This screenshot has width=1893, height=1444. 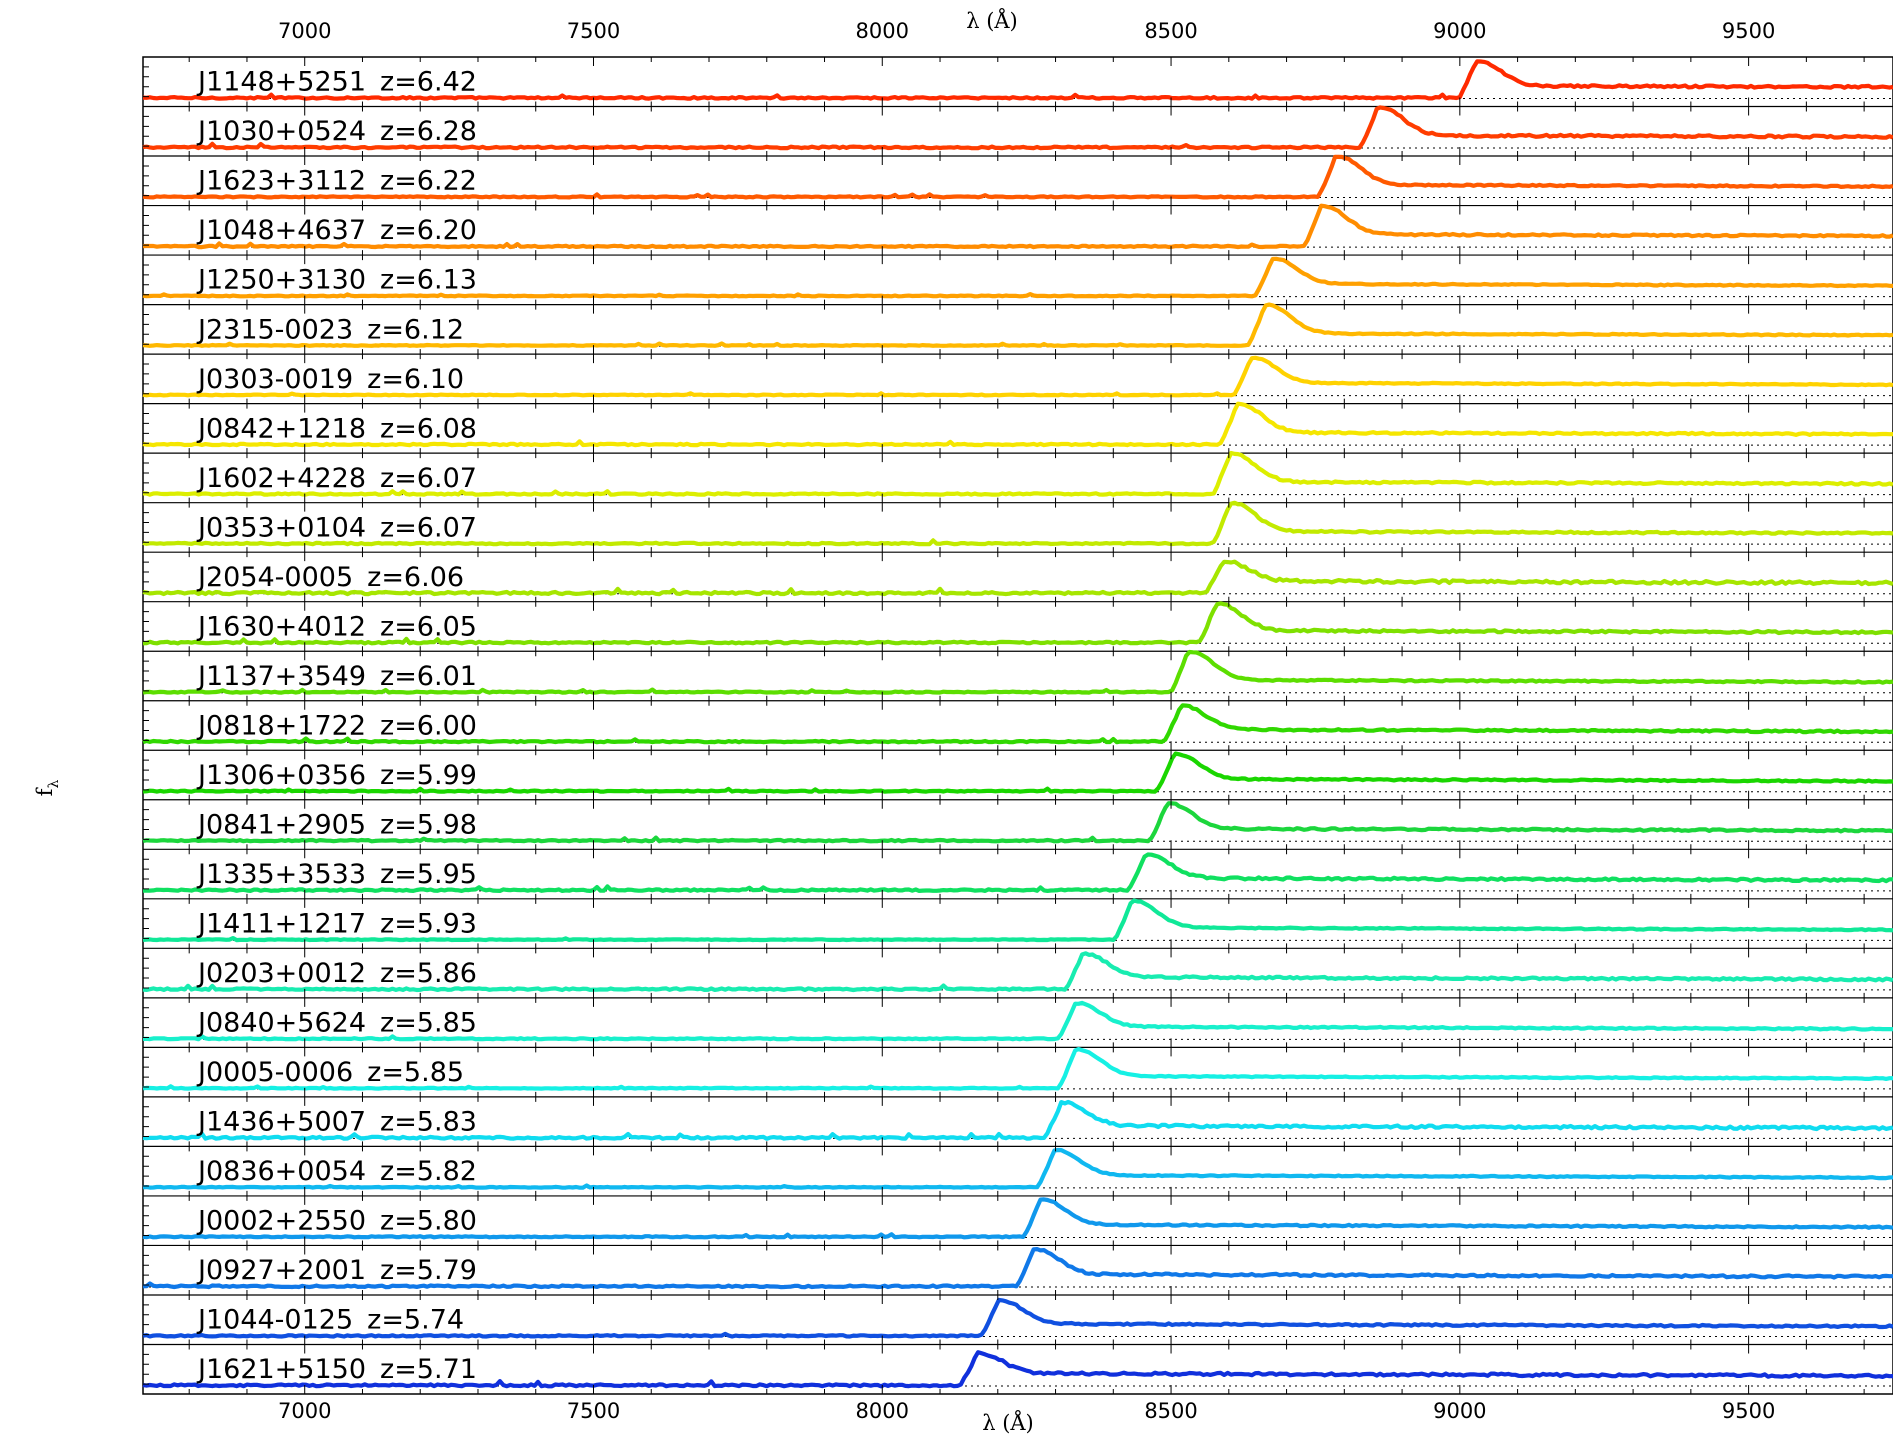 I want to click on quasar-redshift: z=6.13, so click(x=428, y=280).